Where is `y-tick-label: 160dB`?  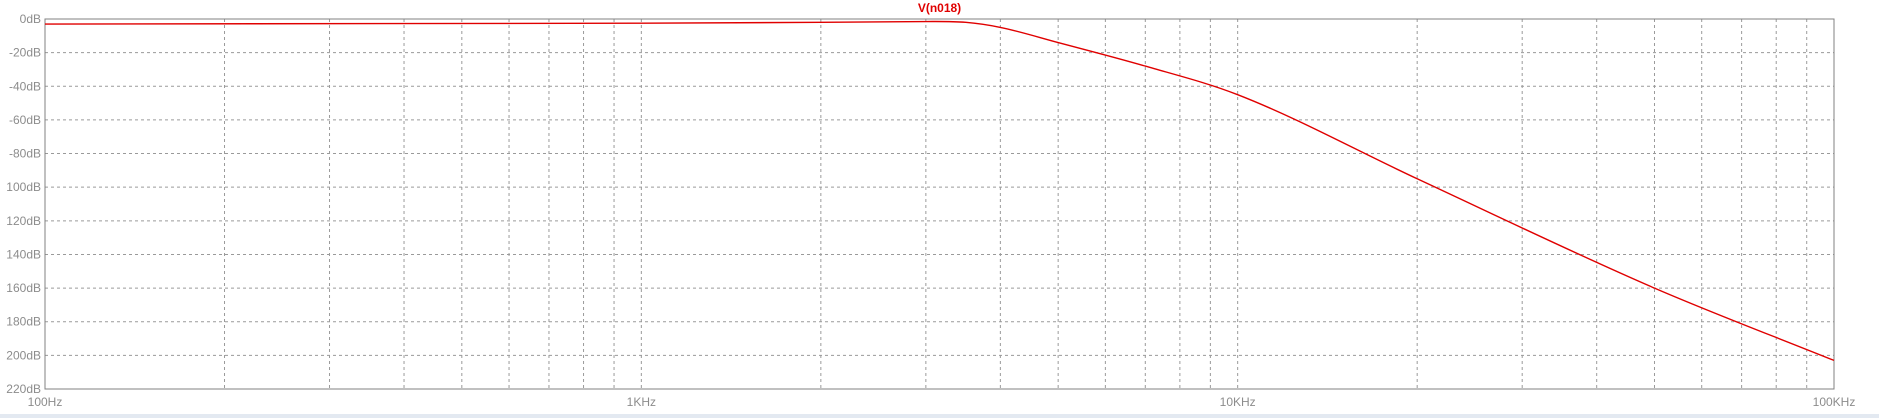 y-tick-label: 160dB is located at coordinates (23, 288).